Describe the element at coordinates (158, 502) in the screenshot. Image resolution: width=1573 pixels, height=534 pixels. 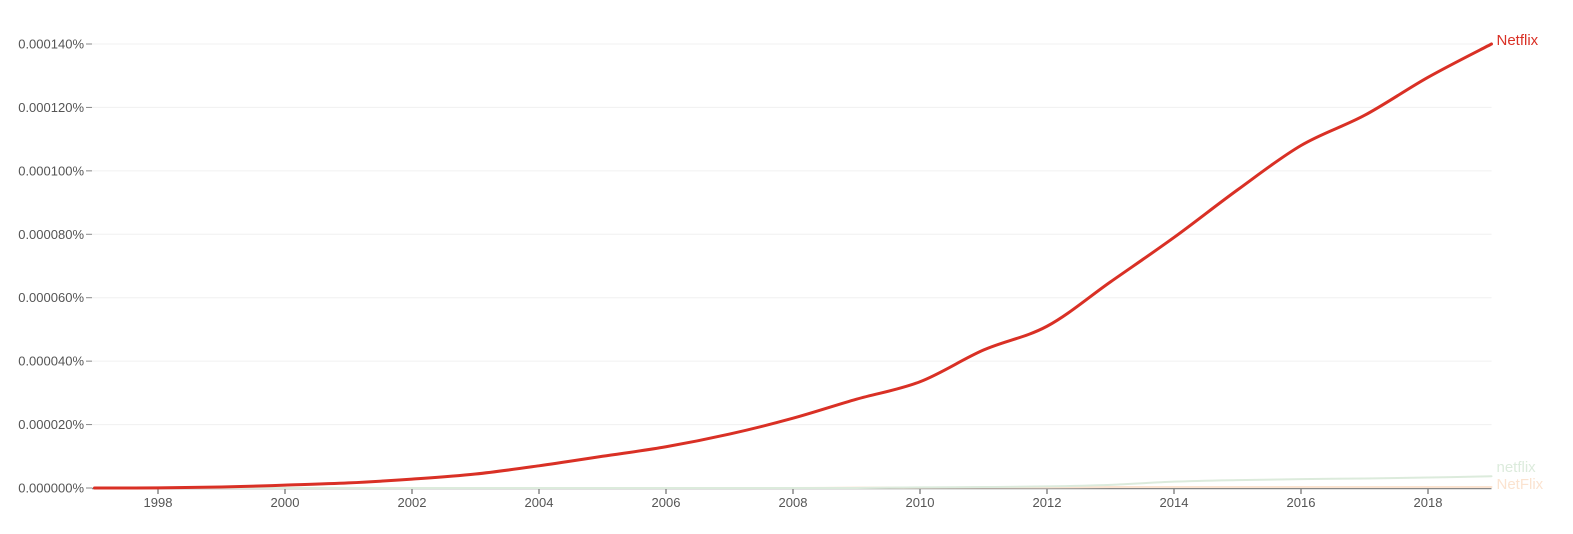
I see `x-tick-label: 1998` at that location.